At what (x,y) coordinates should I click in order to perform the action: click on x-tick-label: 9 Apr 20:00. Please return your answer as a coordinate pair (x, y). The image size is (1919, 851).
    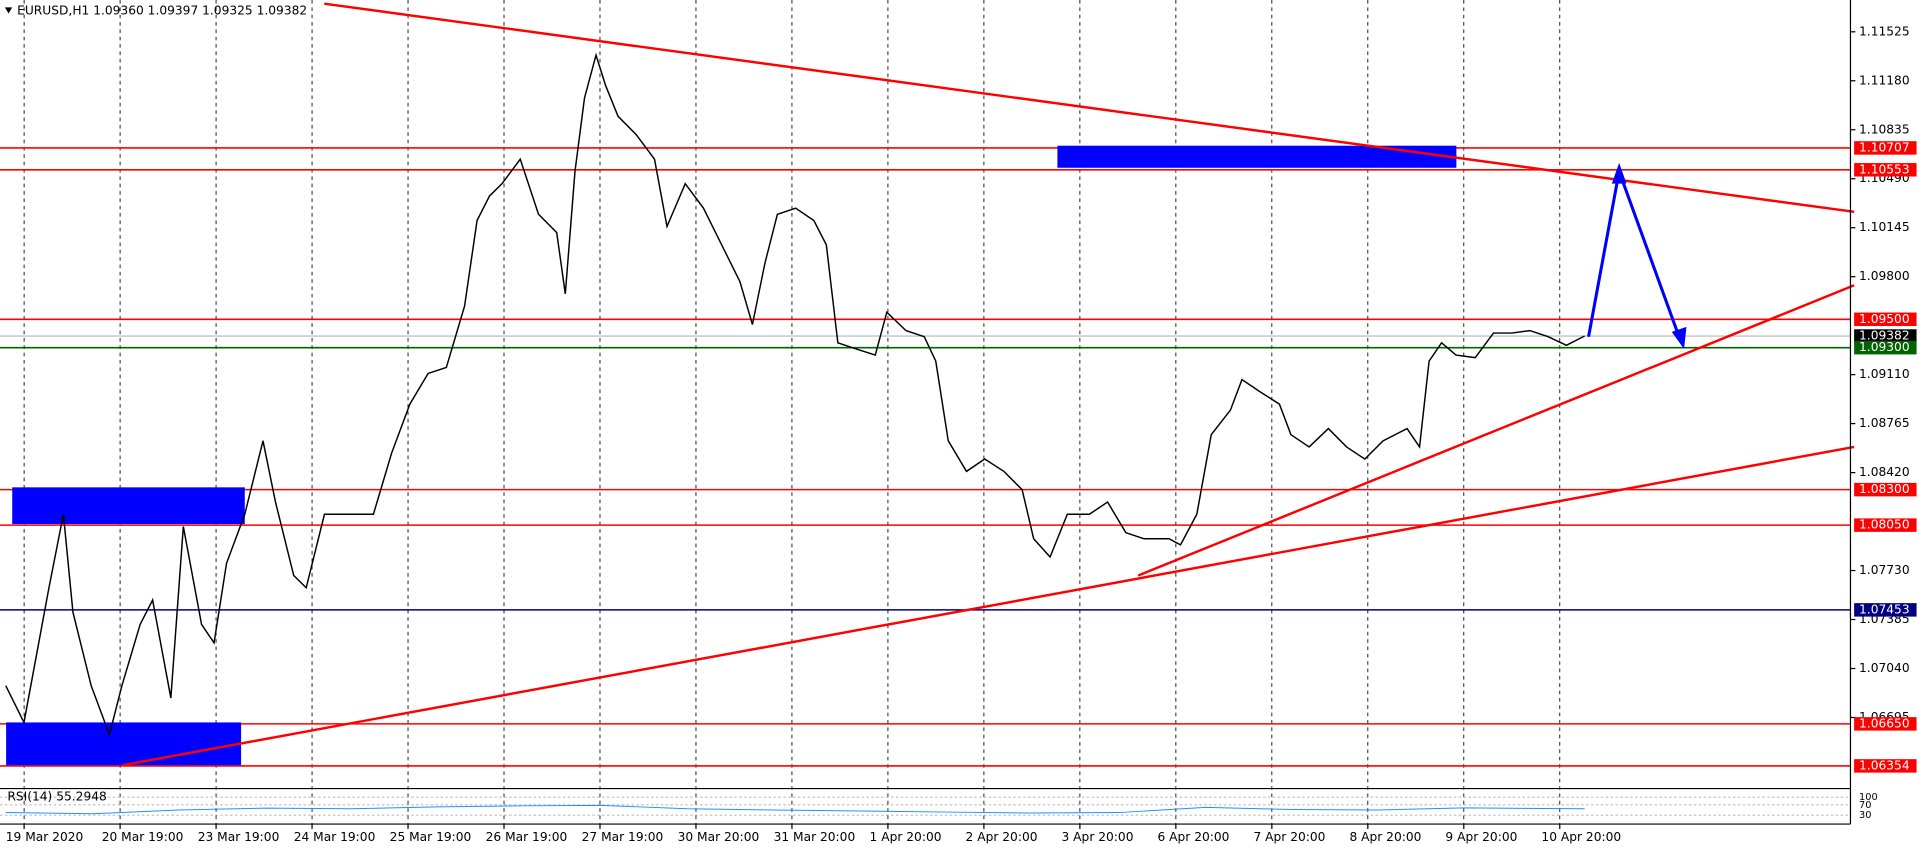
    Looking at the image, I should click on (1481, 837).